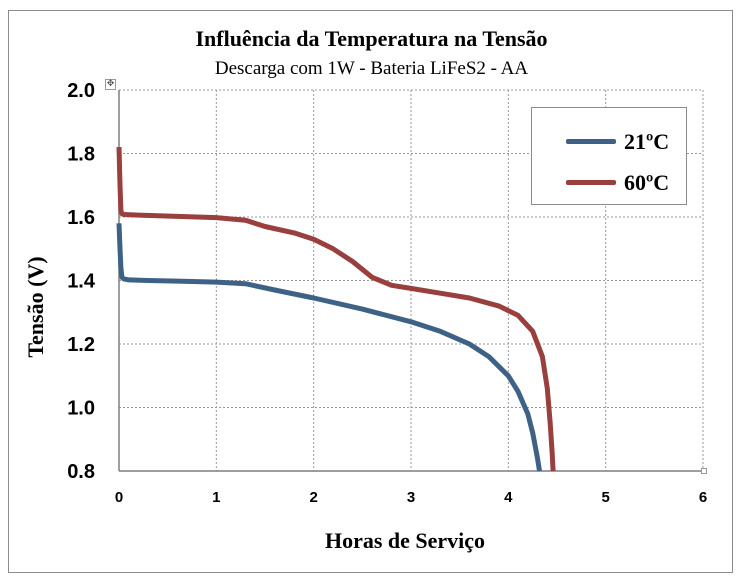 The height and width of the screenshot is (582, 743). Describe the element at coordinates (216, 497) in the screenshot. I see `x-tick-label: 1` at that location.